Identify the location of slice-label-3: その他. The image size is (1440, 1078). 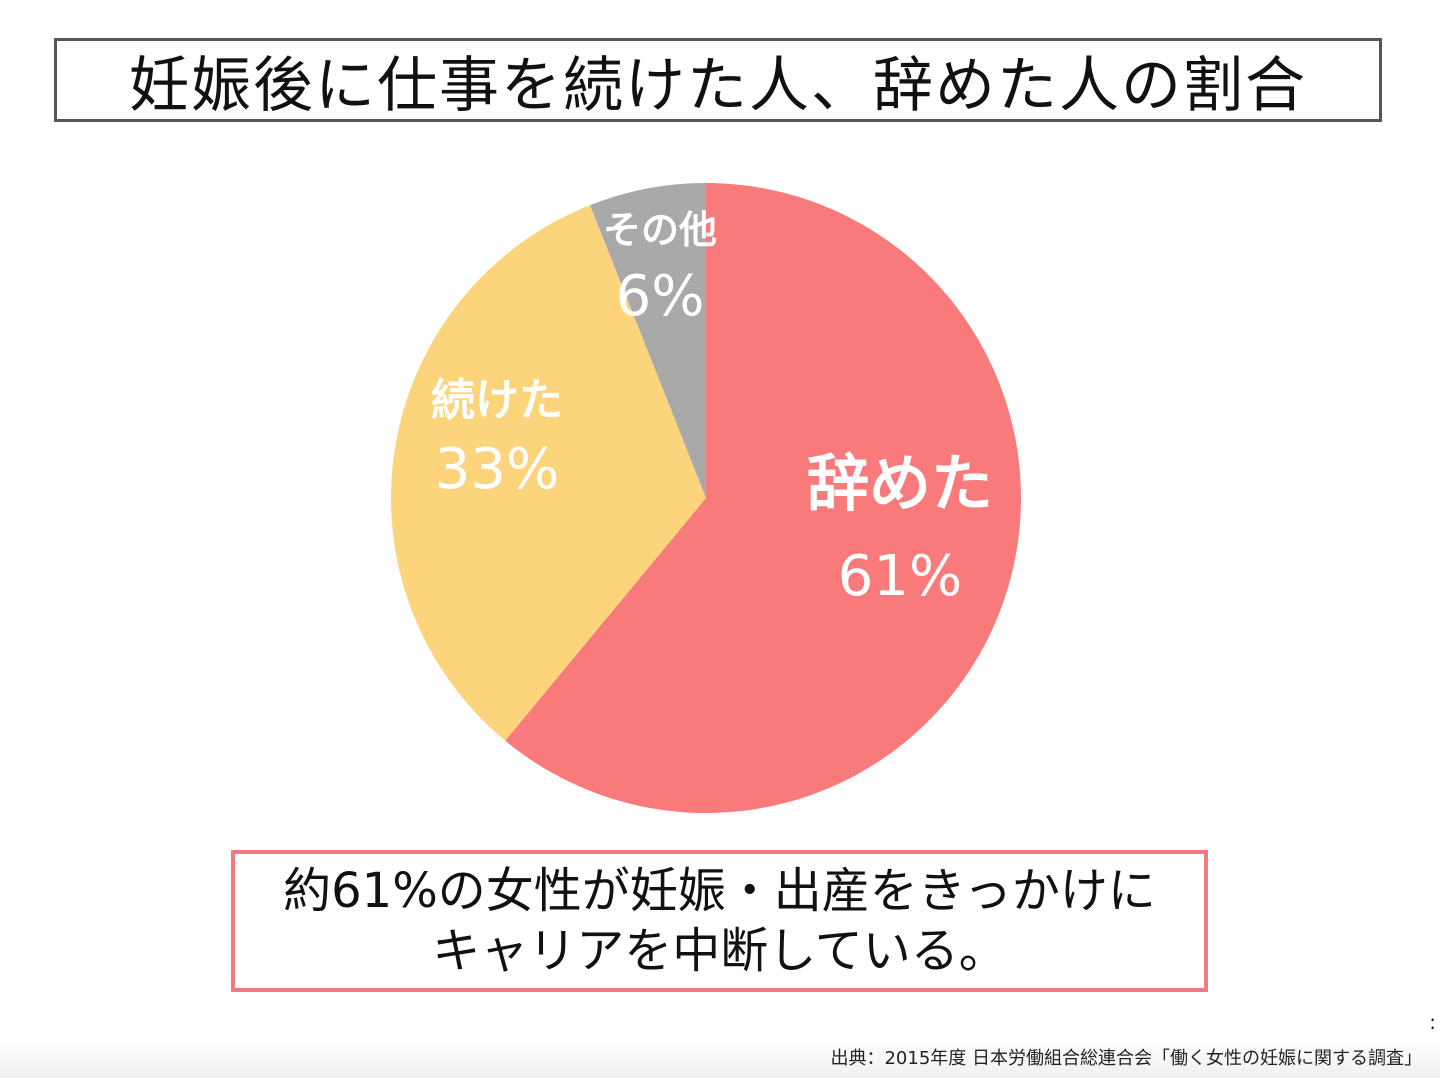
(660, 230).